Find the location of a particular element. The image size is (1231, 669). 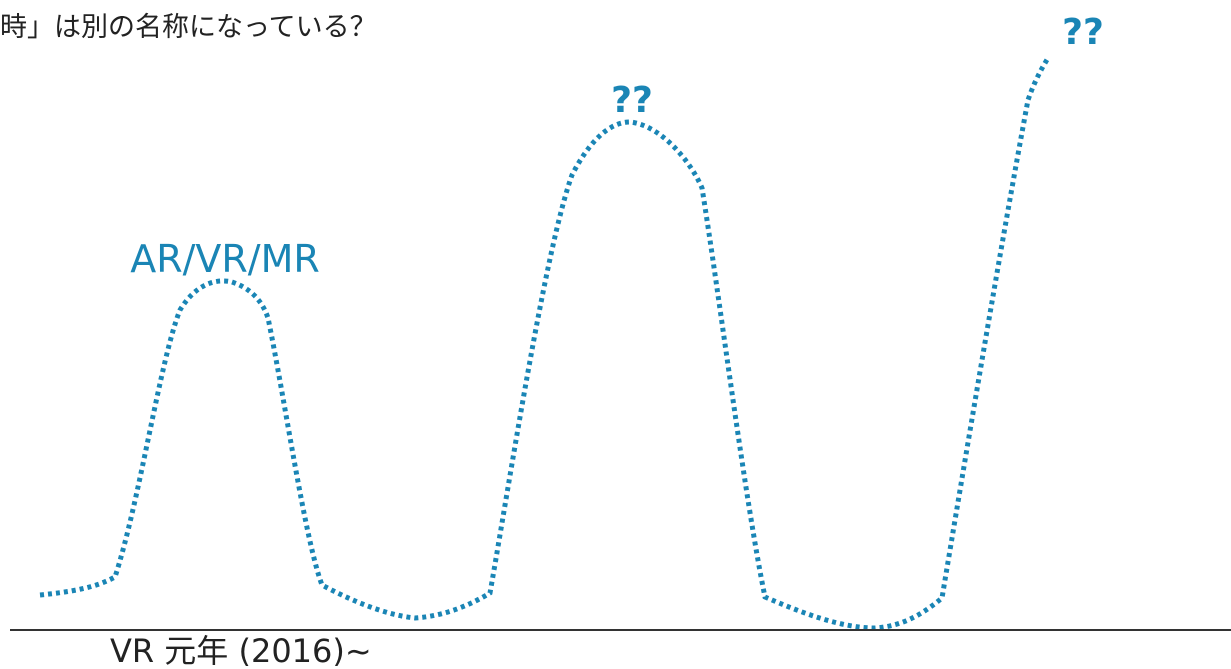

axis-label: VR 元年 (2016)~ is located at coordinates (241, 650).